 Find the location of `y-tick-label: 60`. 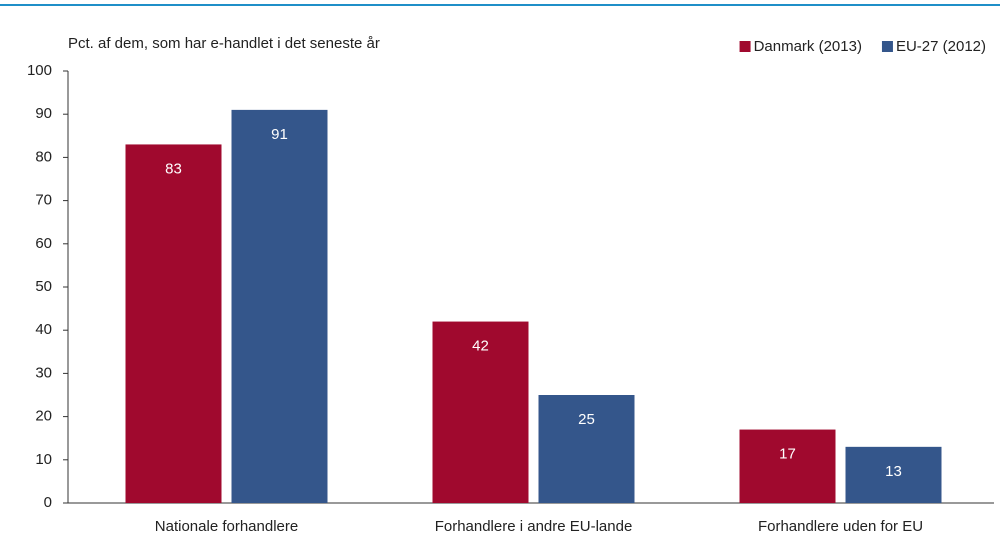

y-tick-label: 60 is located at coordinates (43, 243).